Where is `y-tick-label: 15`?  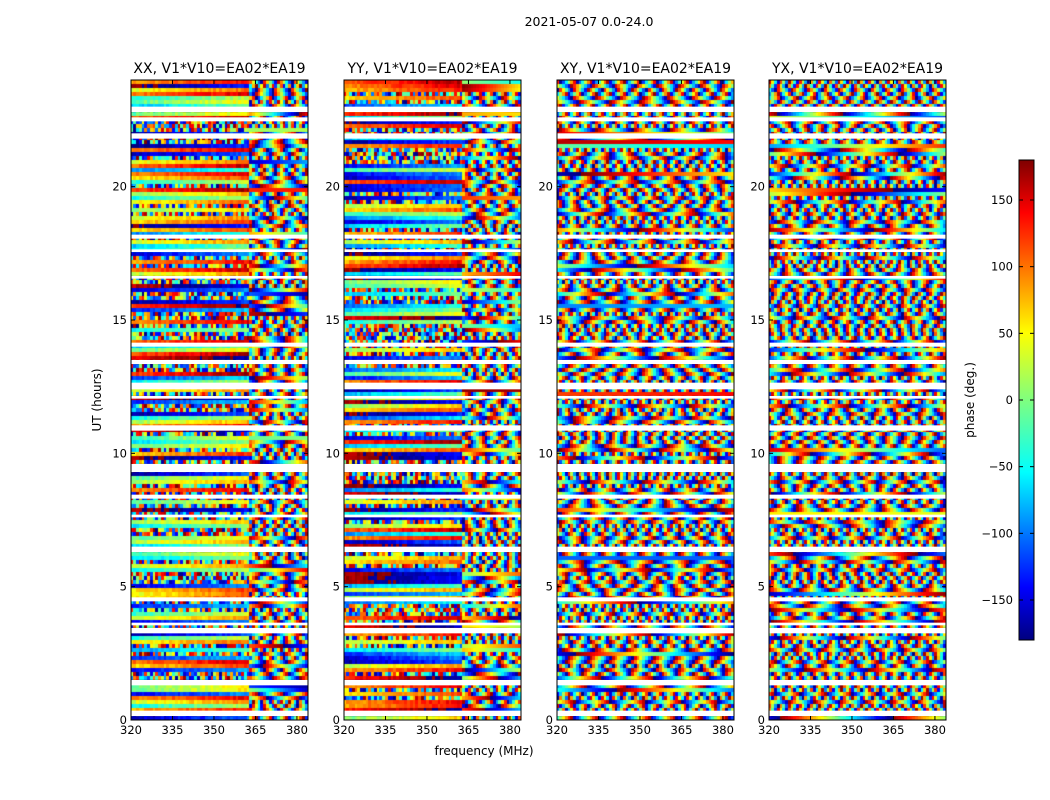
y-tick-label: 15 is located at coordinates (757, 320).